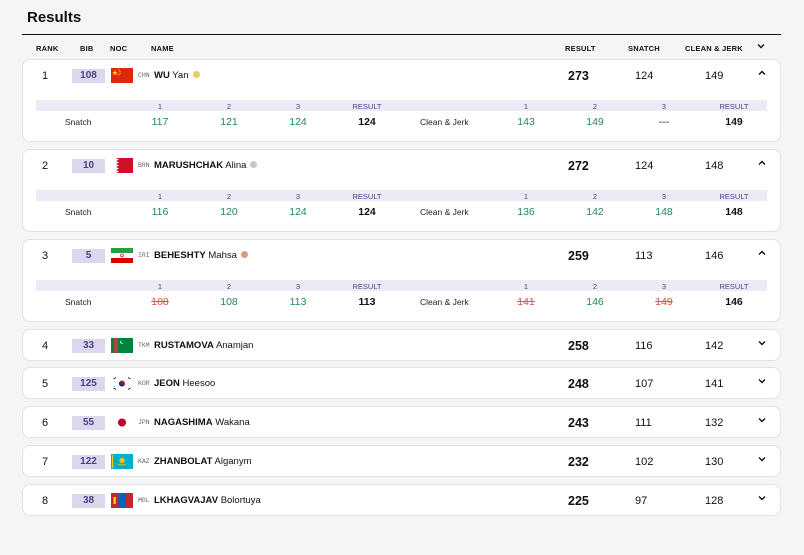 This screenshot has width=804, height=555. I want to click on col-rank: RANK, so click(47, 48).